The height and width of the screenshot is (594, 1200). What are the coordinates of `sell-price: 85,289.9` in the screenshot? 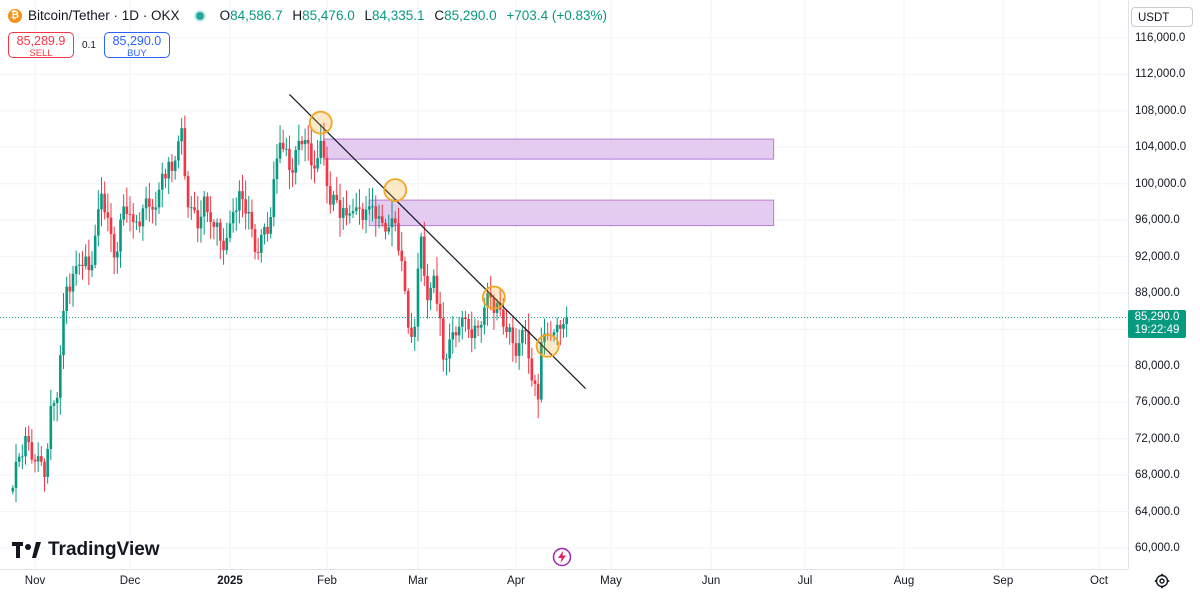 It's located at (41, 41).